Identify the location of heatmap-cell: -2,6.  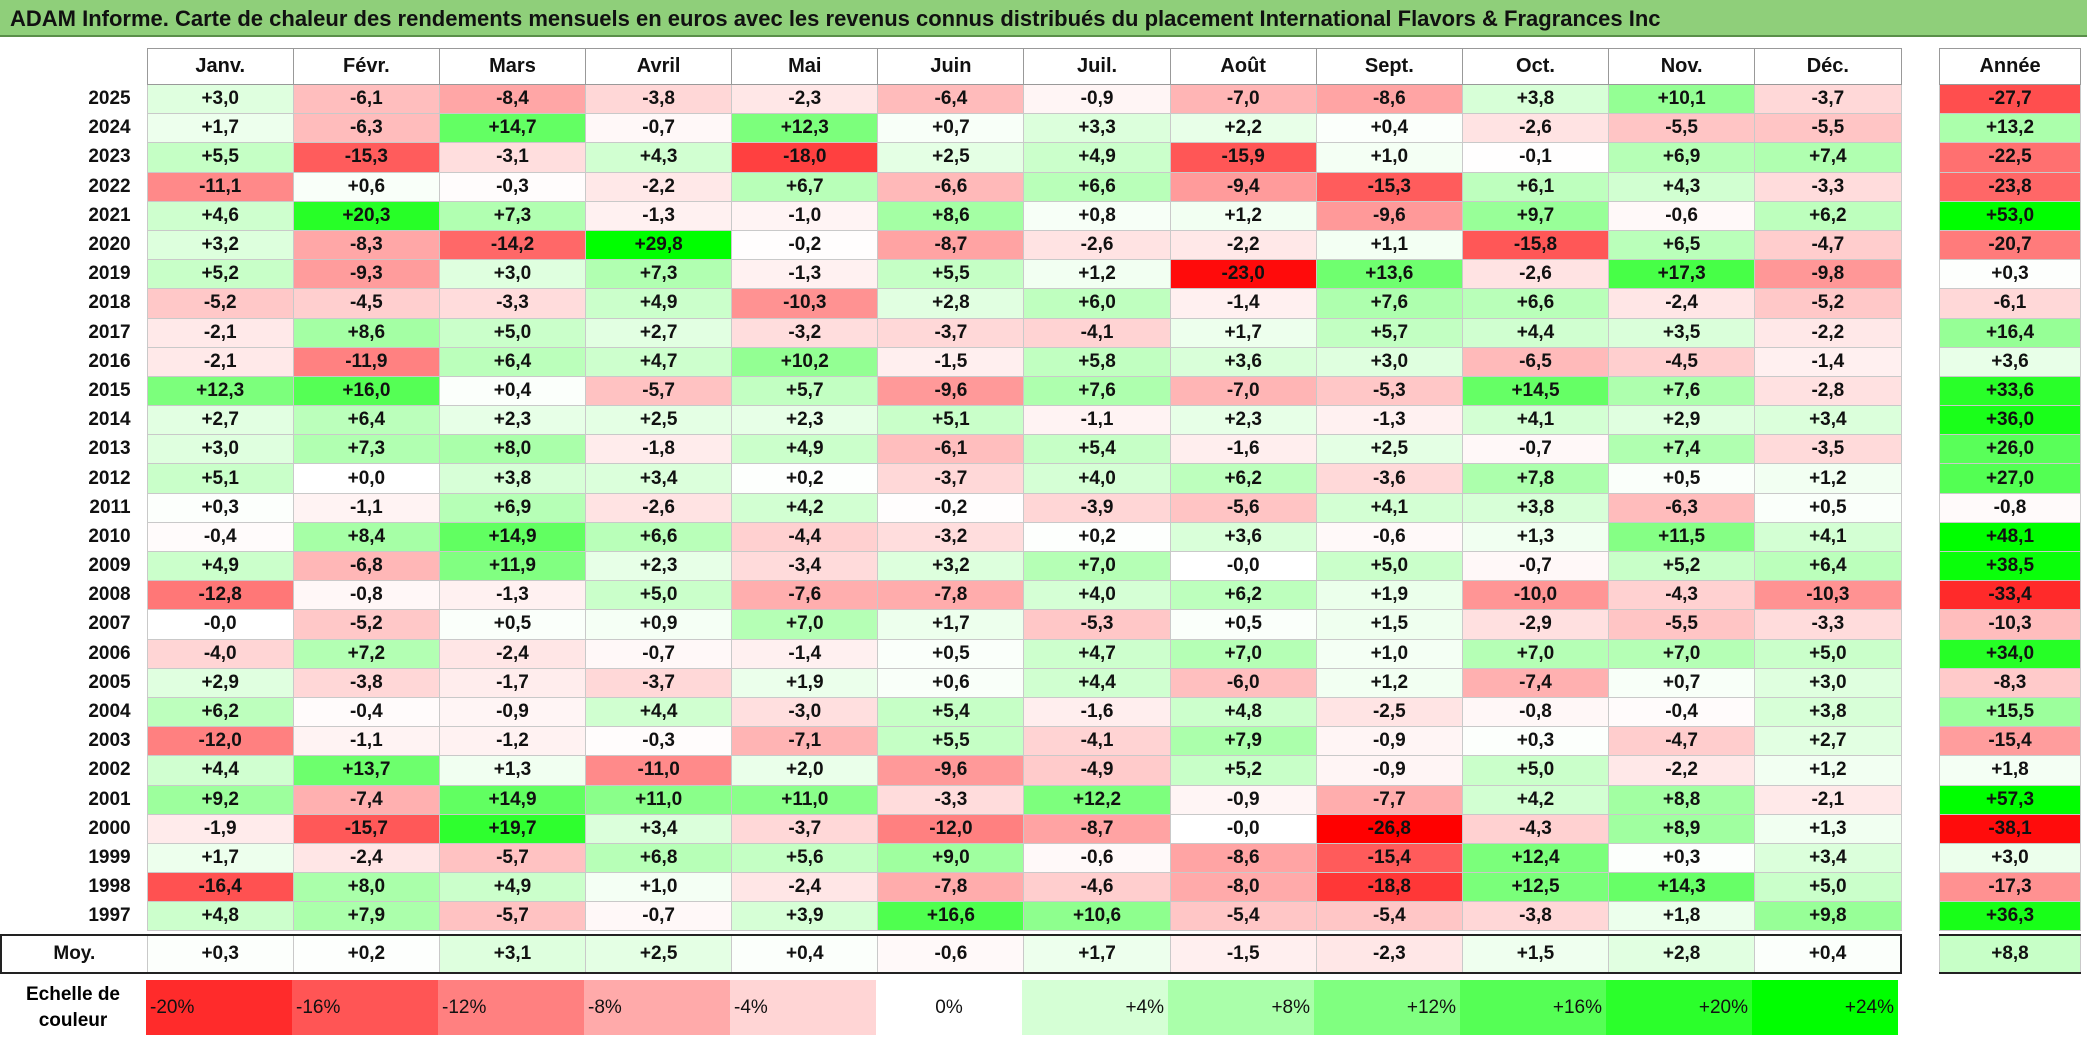
(1535, 128).